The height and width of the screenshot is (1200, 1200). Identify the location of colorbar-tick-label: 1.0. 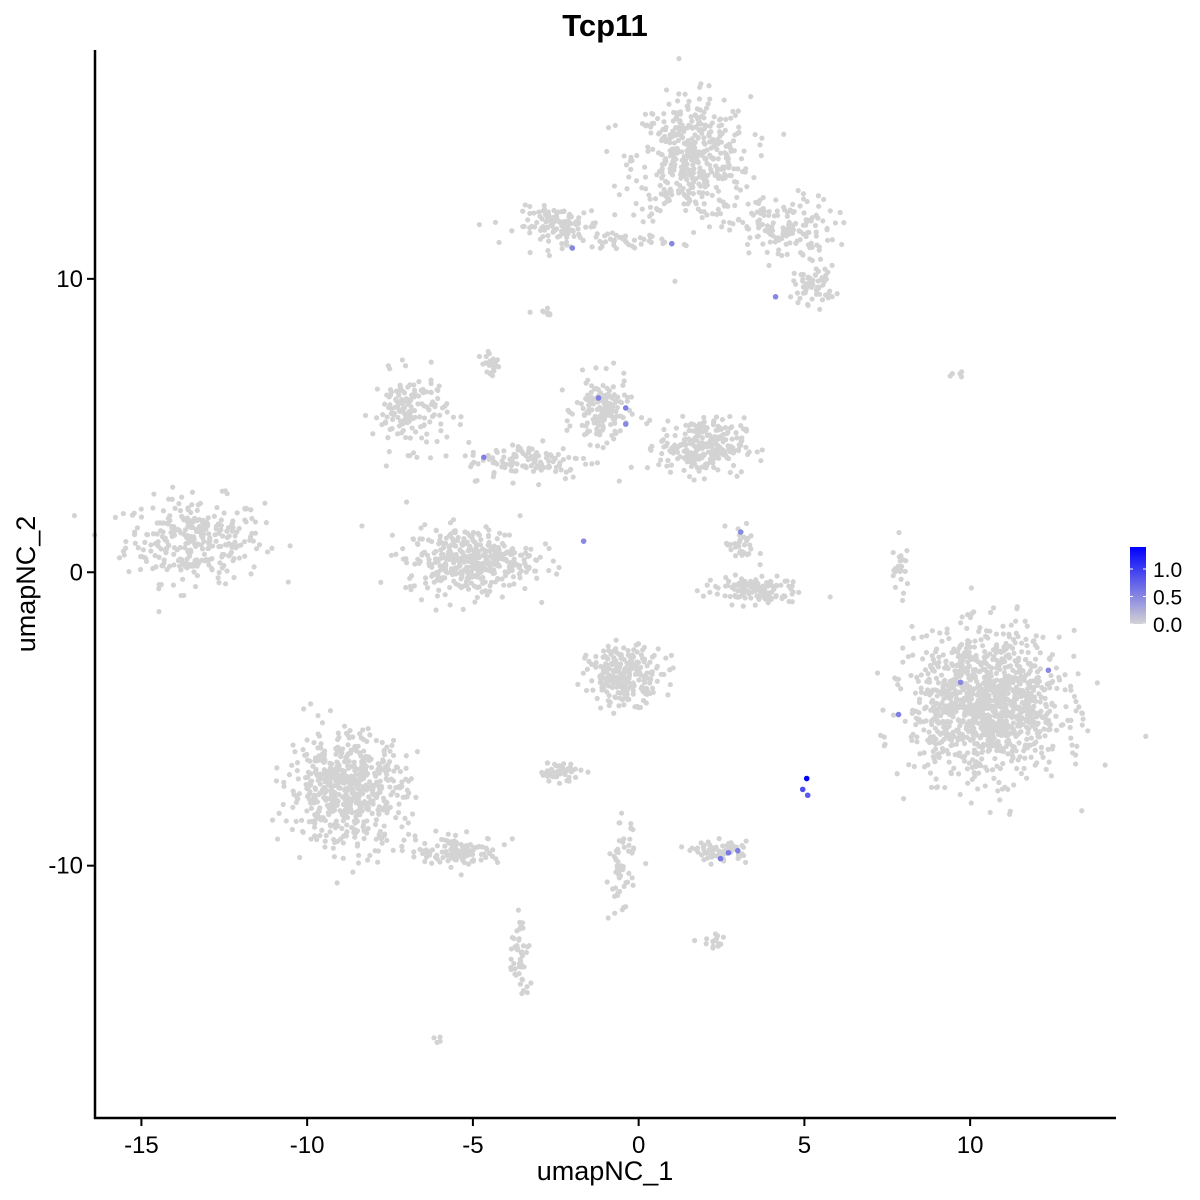
(1167, 570).